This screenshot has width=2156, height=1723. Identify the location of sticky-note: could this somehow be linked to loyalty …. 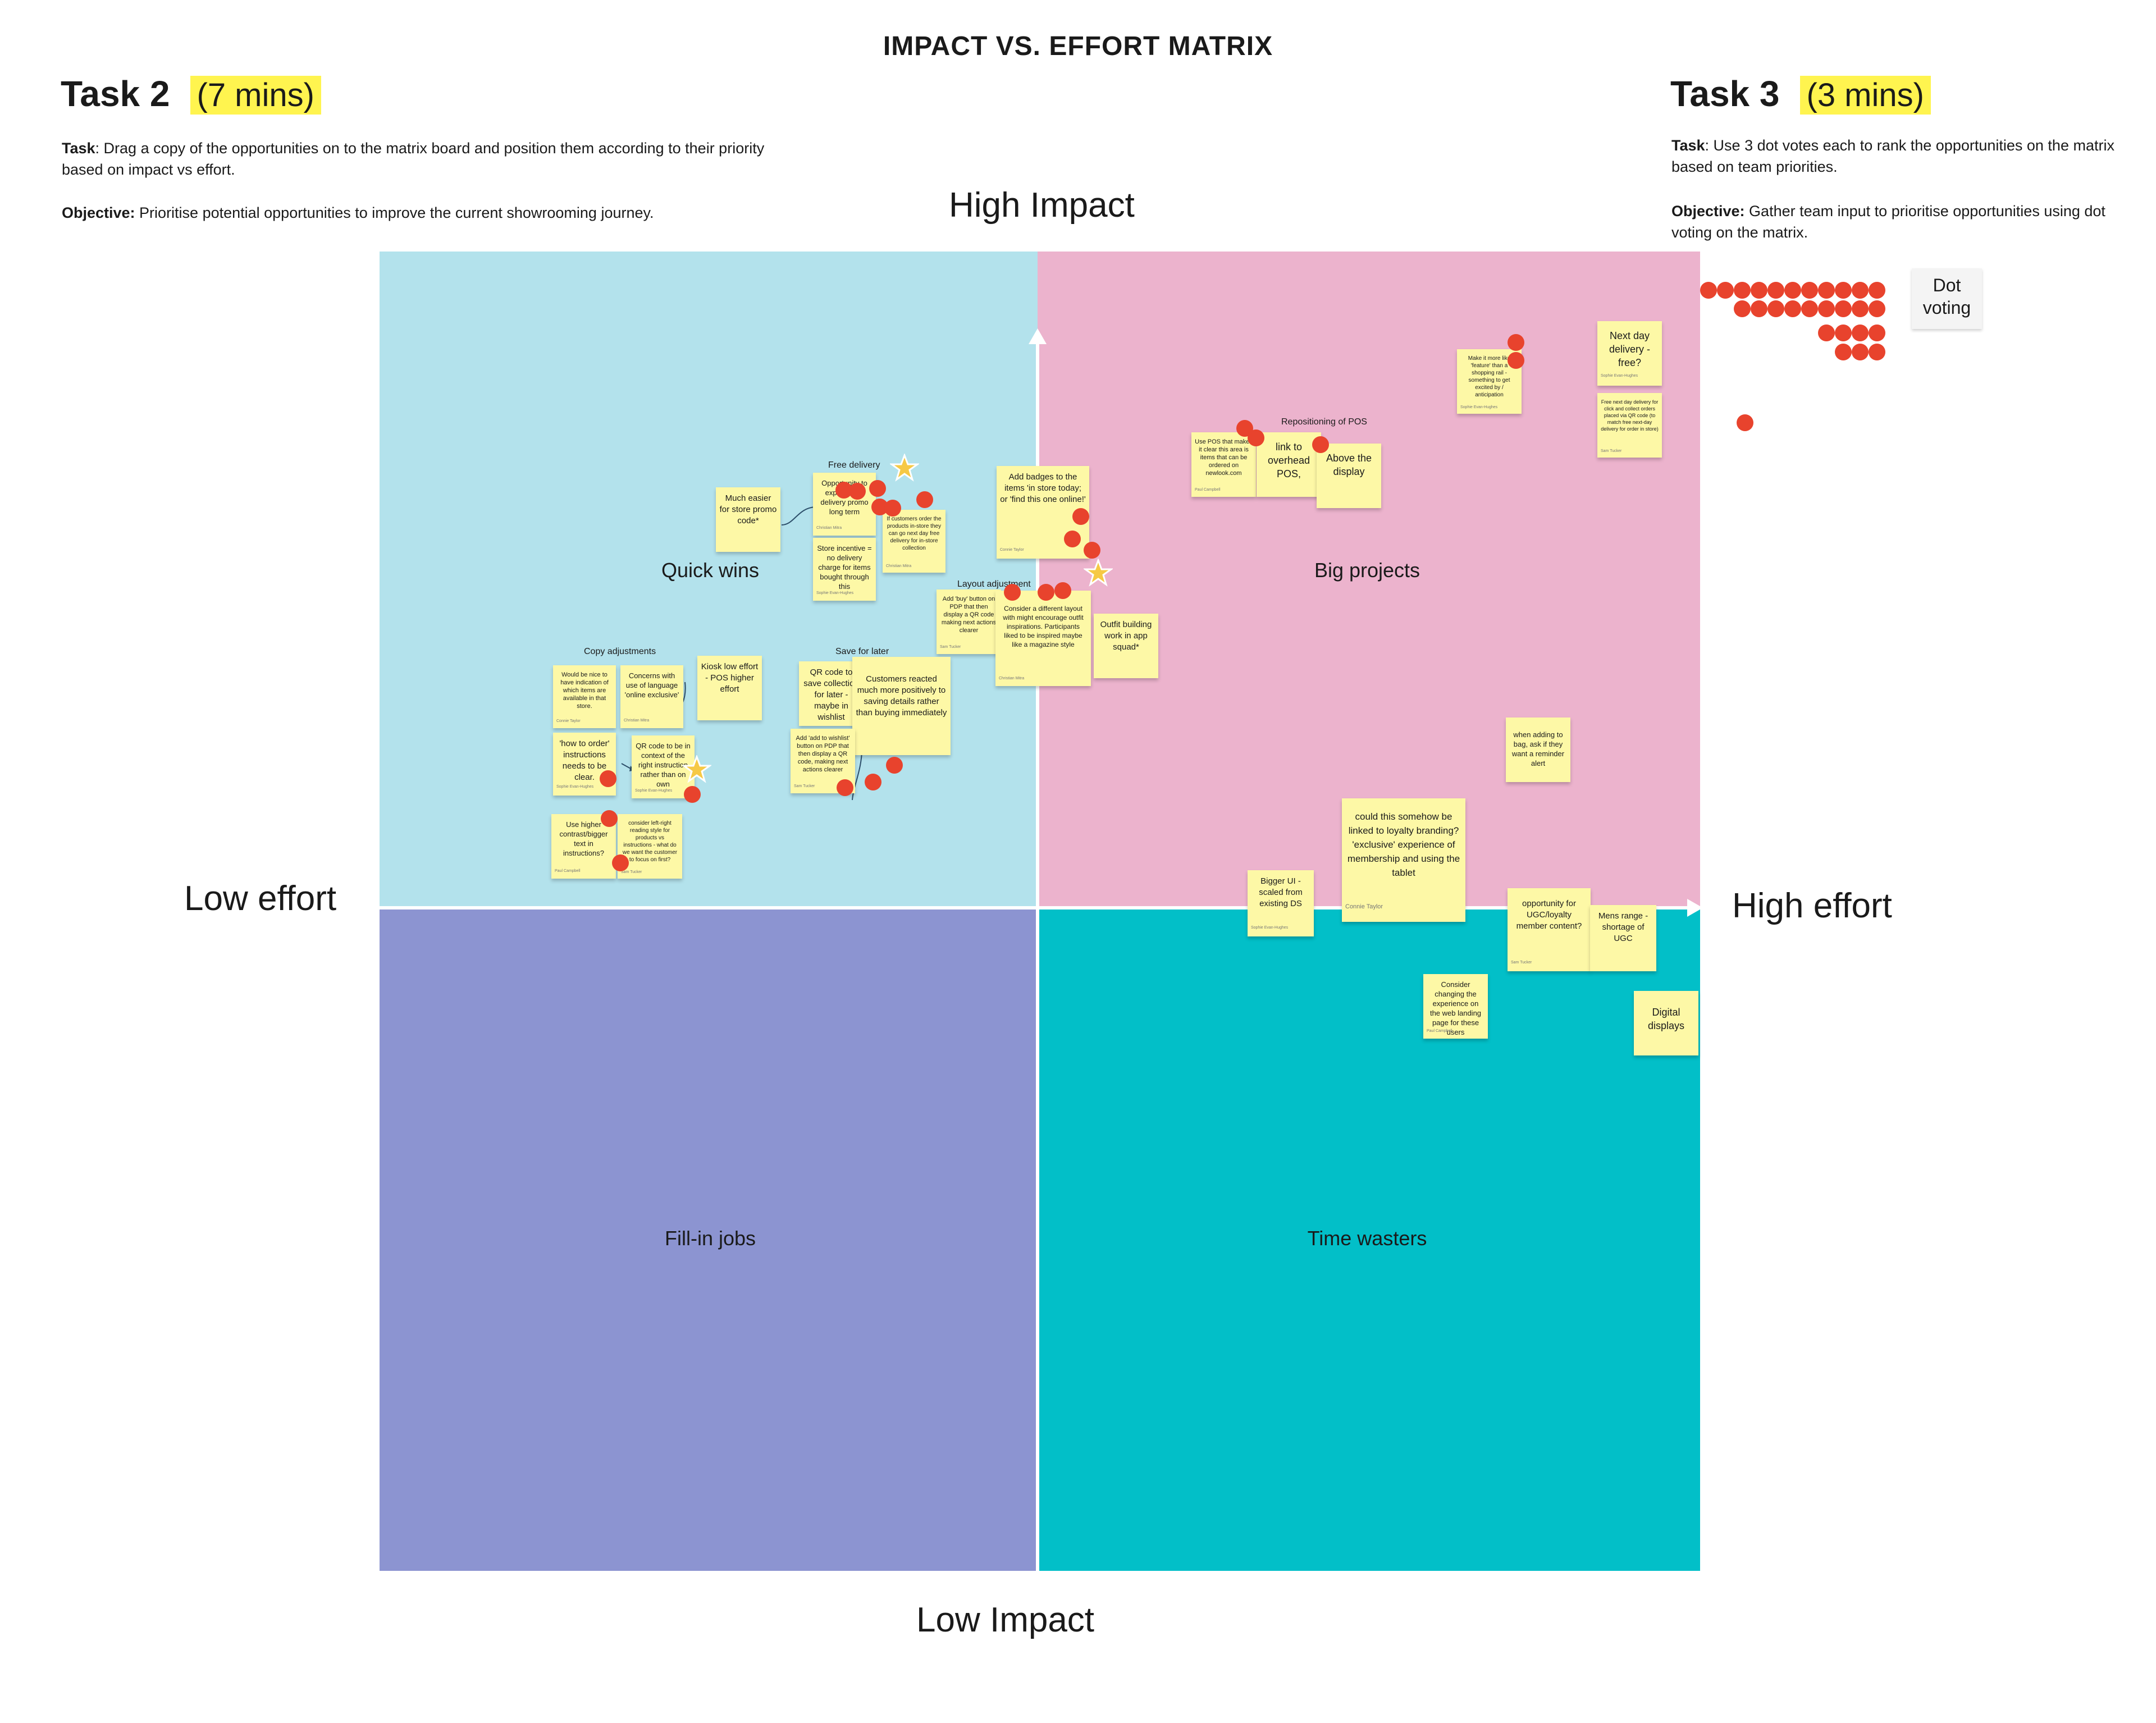
(1403, 860).